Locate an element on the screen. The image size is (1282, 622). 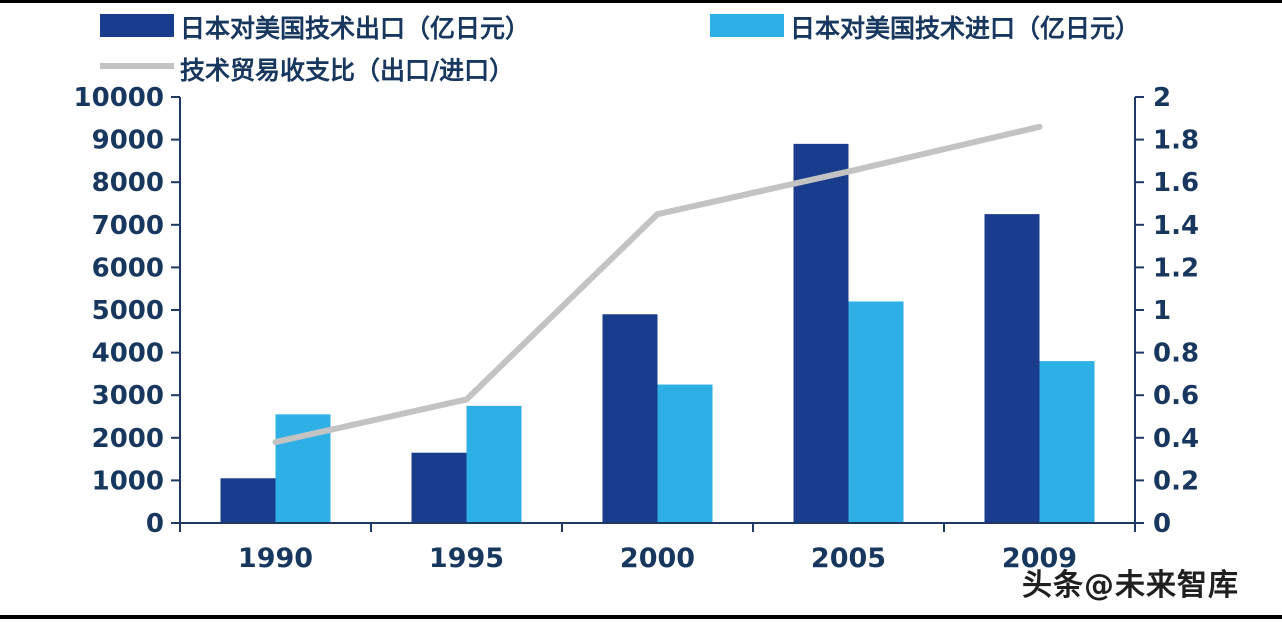
left-axis-tick-label: 9000 is located at coordinates (128, 141).